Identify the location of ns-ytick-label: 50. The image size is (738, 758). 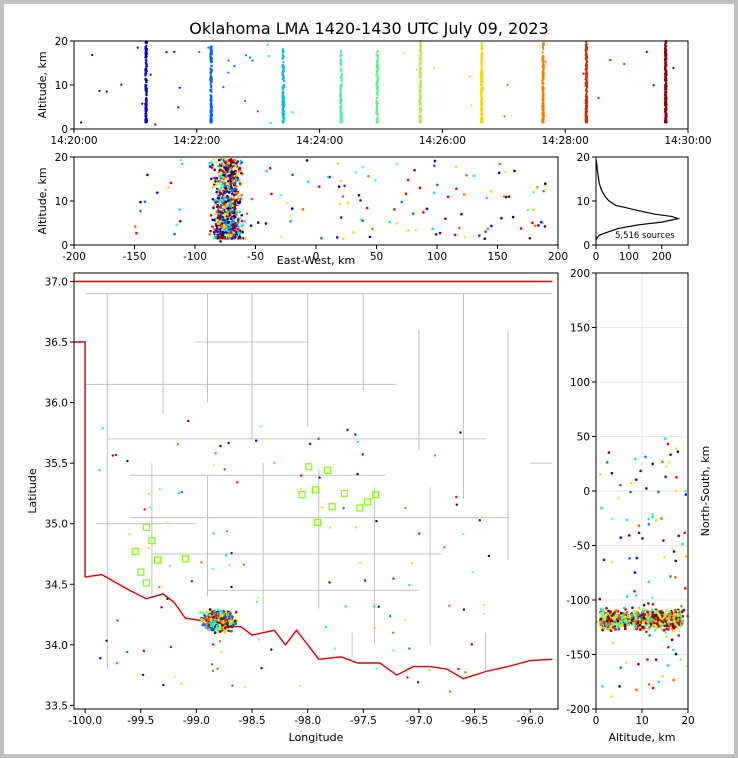
(583, 438).